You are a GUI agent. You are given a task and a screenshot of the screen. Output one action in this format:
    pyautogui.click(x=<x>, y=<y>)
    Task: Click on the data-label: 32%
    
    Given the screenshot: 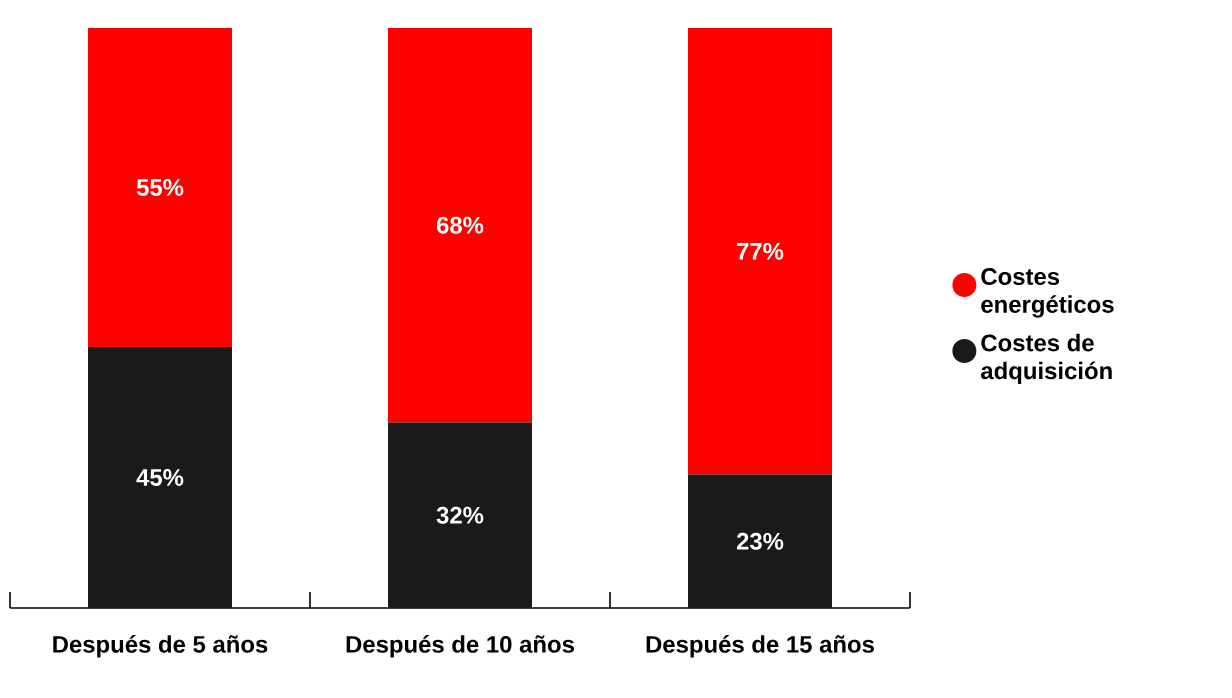 What is the action you would take?
    pyautogui.click(x=460, y=515)
    